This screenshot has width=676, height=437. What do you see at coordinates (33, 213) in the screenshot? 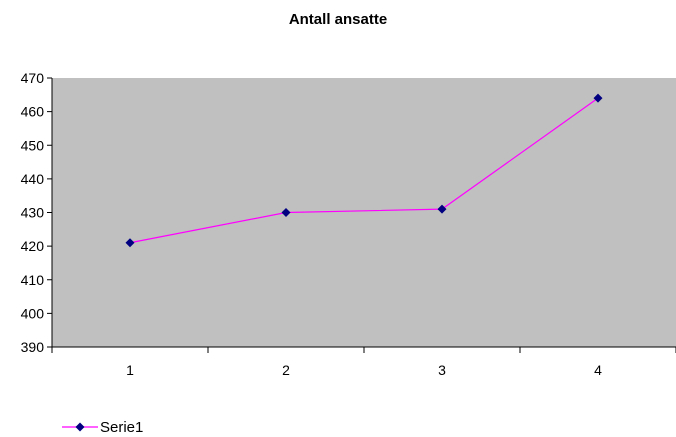
I see `y-tick-label: 430` at bounding box center [33, 213].